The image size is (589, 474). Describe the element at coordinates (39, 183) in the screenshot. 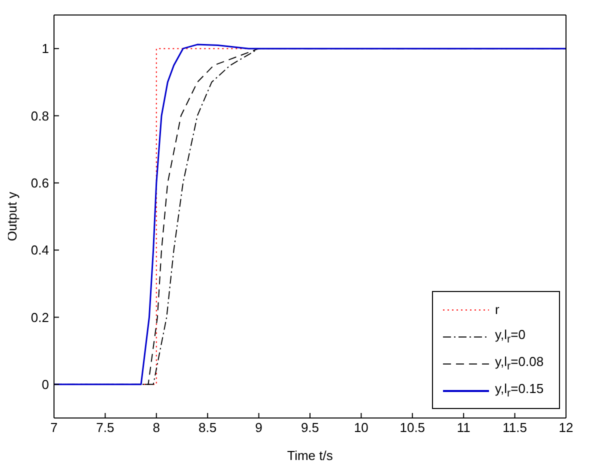

I see `y-tick-label: 0.6` at that location.